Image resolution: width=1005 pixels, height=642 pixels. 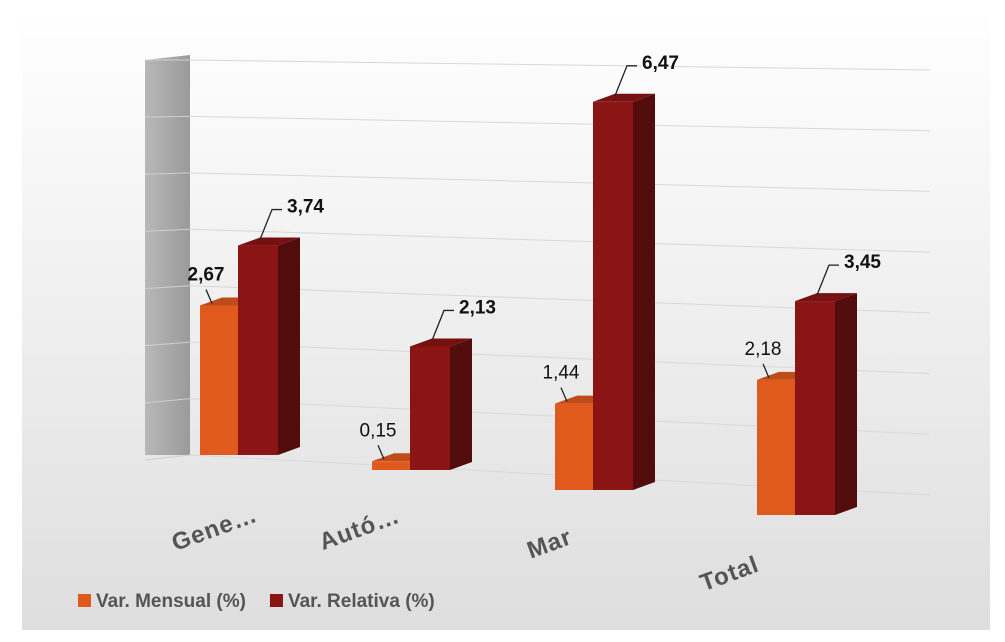 What do you see at coordinates (171, 601) in the screenshot?
I see `legend-label: Var. Mensual (%)` at bounding box center [171, 601].